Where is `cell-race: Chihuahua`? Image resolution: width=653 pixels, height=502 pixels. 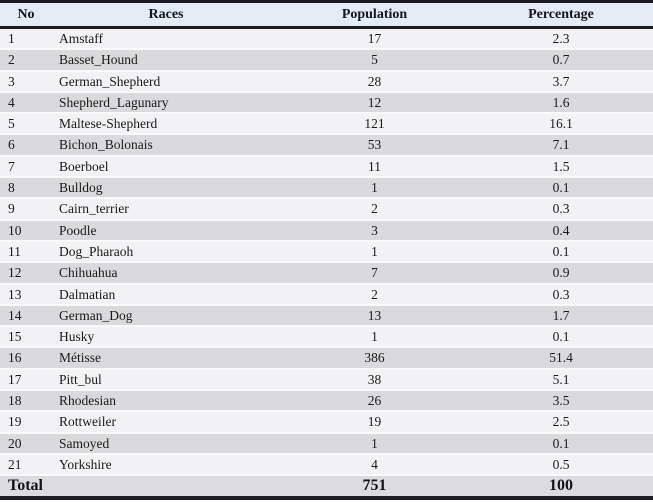 cell-race: Chihuahua is located at coordinates (166, 274).